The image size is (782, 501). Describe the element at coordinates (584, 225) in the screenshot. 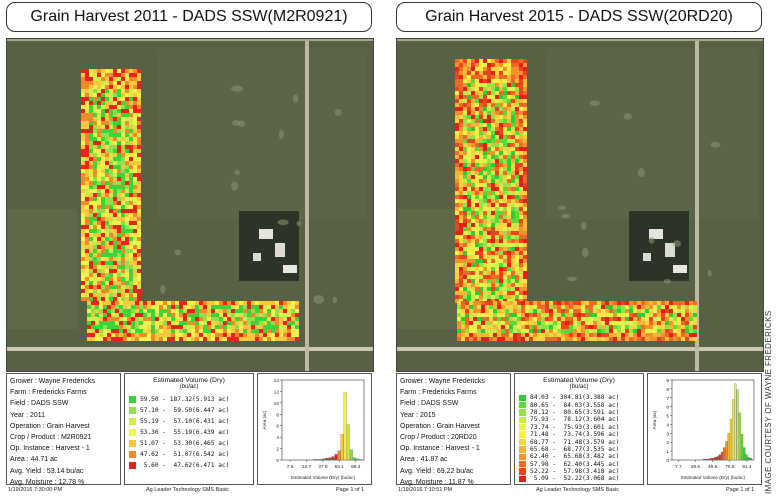

I see `field-patch` at that location.